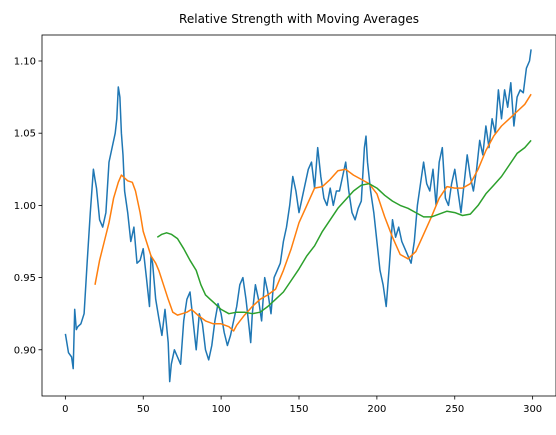 Image resolution: width=556 pixels, height=435 pixels. I want to click on y-axis: 0.90 0.95 1.00 1.05 1.10, so click(28, 206).